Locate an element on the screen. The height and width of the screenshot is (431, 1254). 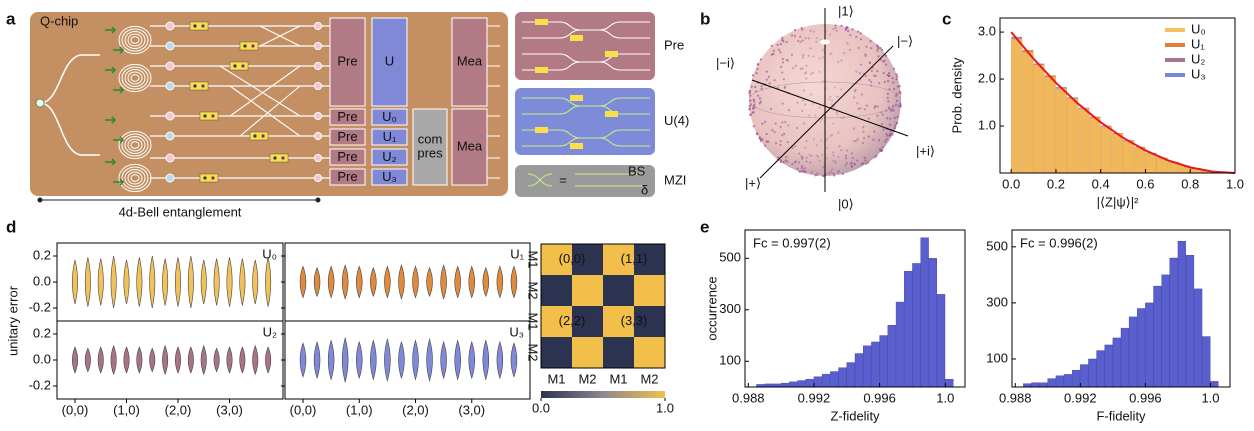
mzi-equals: = is located at coordinates (563, 179).